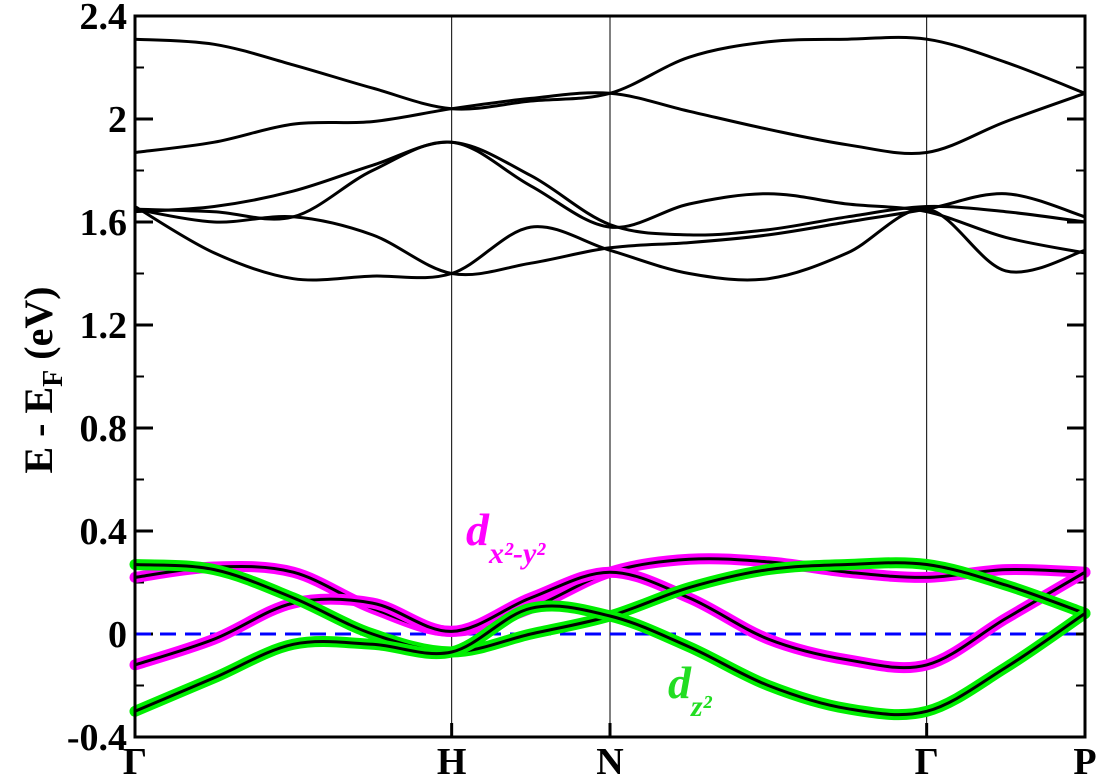 This screenshot has width=1103, height=779. What do you see at coordinates (478, 529) in the screenshot?
I see `orbital-label-dx2y2-base: d` at bounding box center [478, 529].